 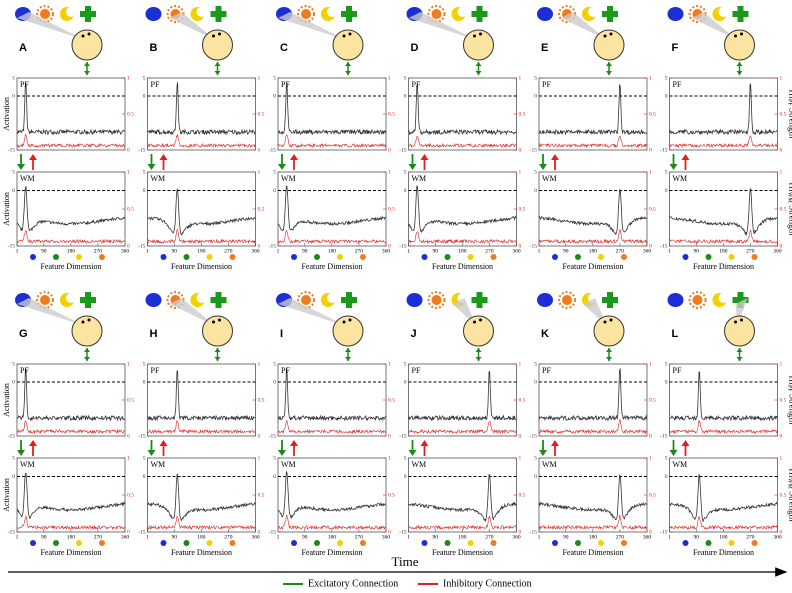 I want to click on panel-letter: C, so click(x=284, y=48).